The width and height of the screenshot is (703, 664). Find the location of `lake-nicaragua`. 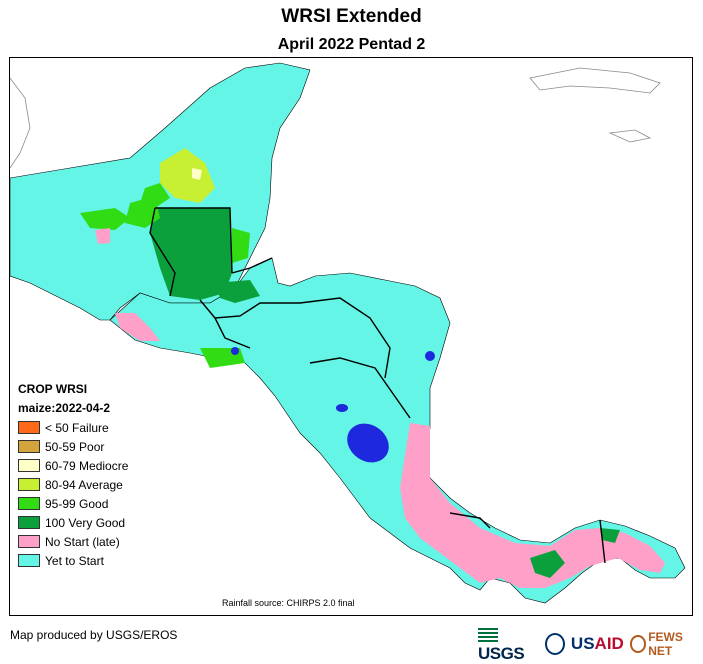

lake-nicaragua is located at coordinates (368, 443).